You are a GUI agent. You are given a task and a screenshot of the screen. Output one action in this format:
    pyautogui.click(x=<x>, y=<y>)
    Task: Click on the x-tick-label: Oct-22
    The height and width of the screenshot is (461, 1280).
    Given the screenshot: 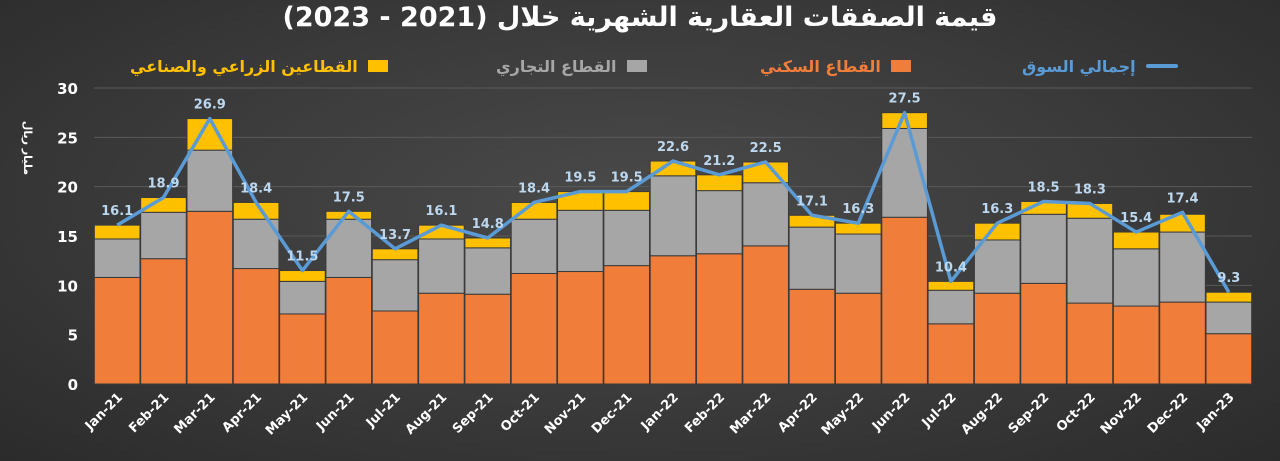 What is the action you would take?
    pyautogui.click(x=1076, y=412)
    